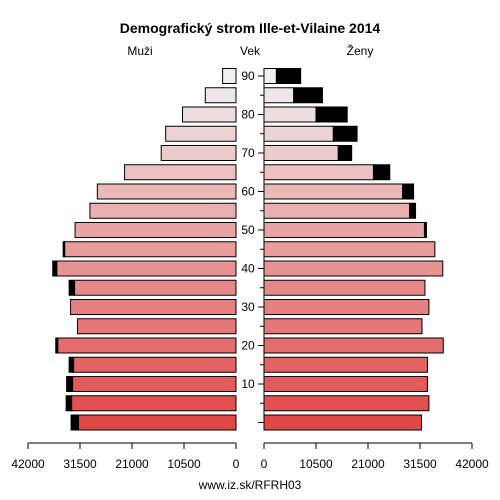  I want to click on male-value-tick-label: 42000, so click(28, 464).